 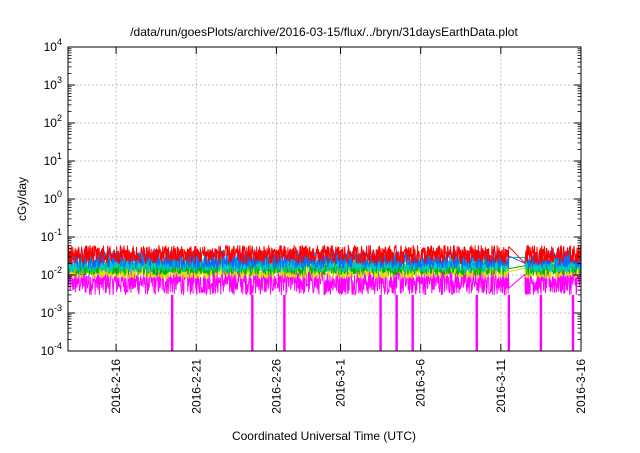 What do you see at coordinates (581, 386) in the screenshot?
I see `x-tick-label: 2016-3-16` at bounding box center [581, 386].